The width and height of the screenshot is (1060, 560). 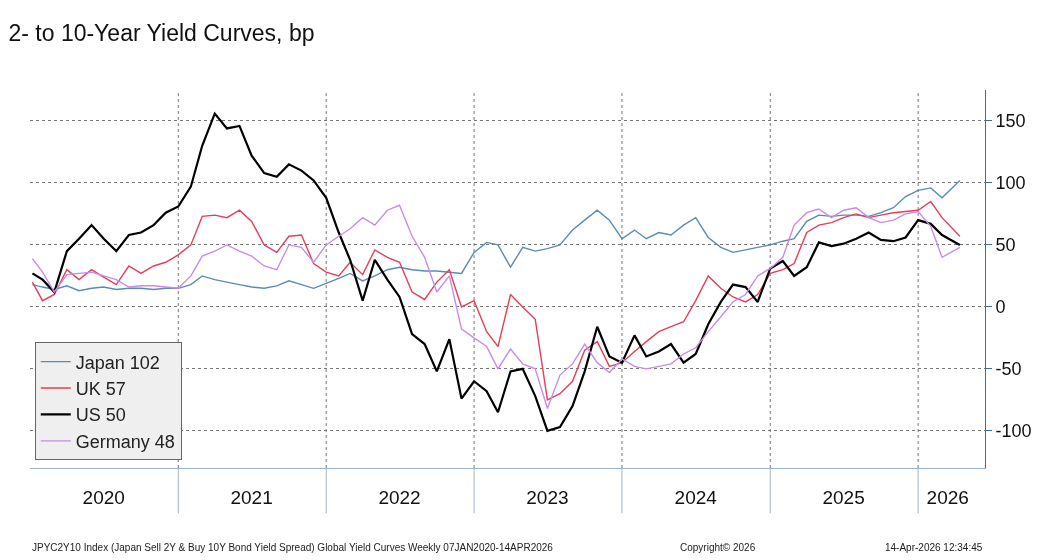 I want to click on legend-label: US 50, so click(x=100, y=415).